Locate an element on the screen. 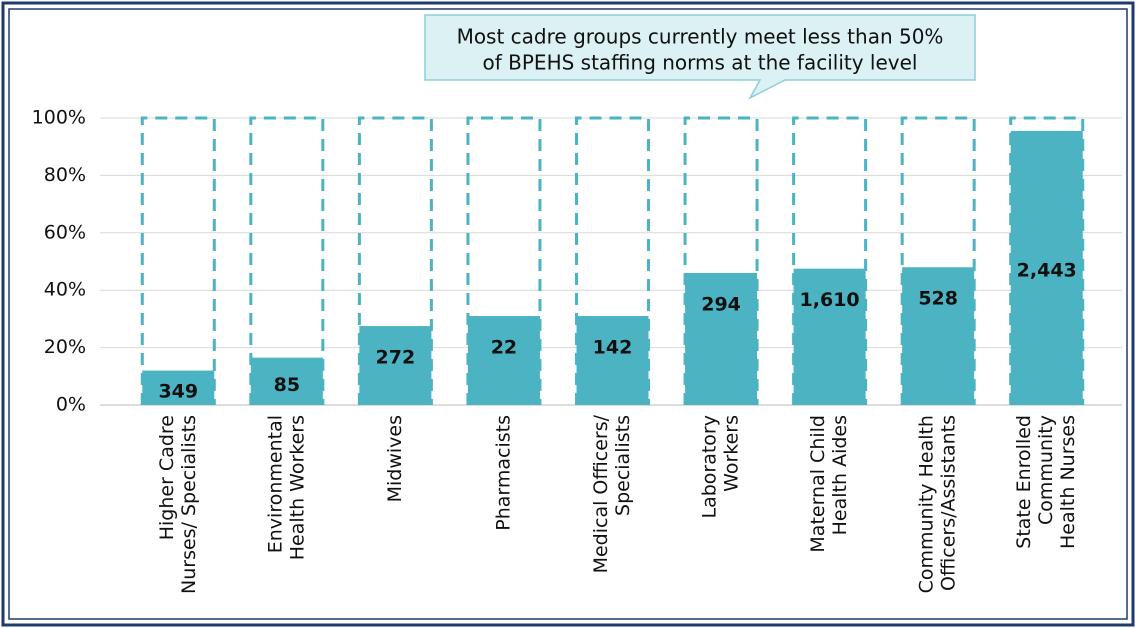 The width and height of the screenshot is (1136, 628). x-tick-label: Officers/Assistants is located at coordinates (949, 503).